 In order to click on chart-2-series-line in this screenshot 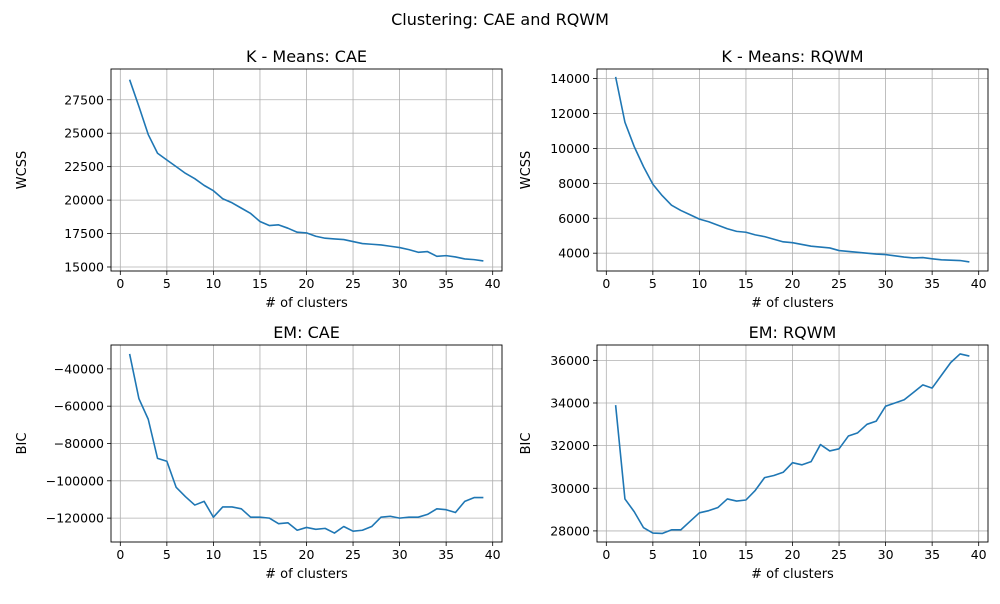, I will do `click(792, 169)`.